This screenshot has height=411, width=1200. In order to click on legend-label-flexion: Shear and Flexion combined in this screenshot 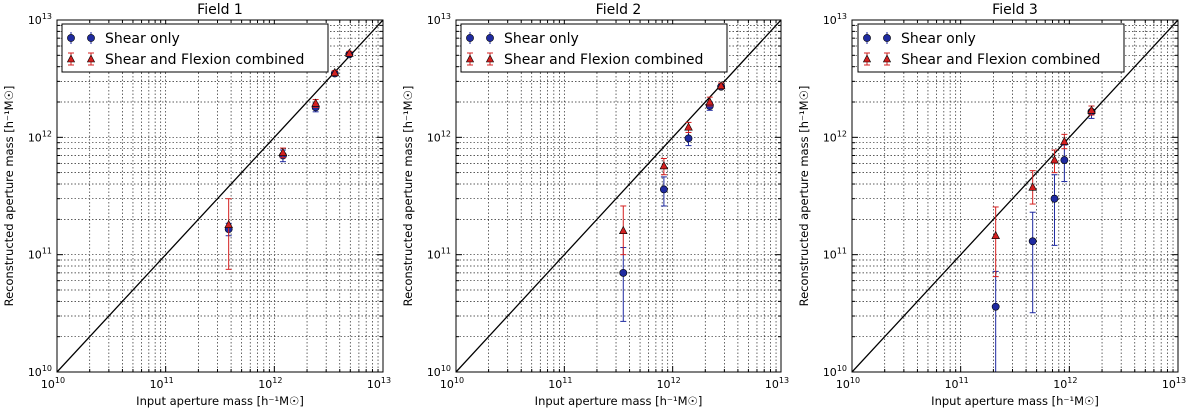, I will do `click(204, 60)`.